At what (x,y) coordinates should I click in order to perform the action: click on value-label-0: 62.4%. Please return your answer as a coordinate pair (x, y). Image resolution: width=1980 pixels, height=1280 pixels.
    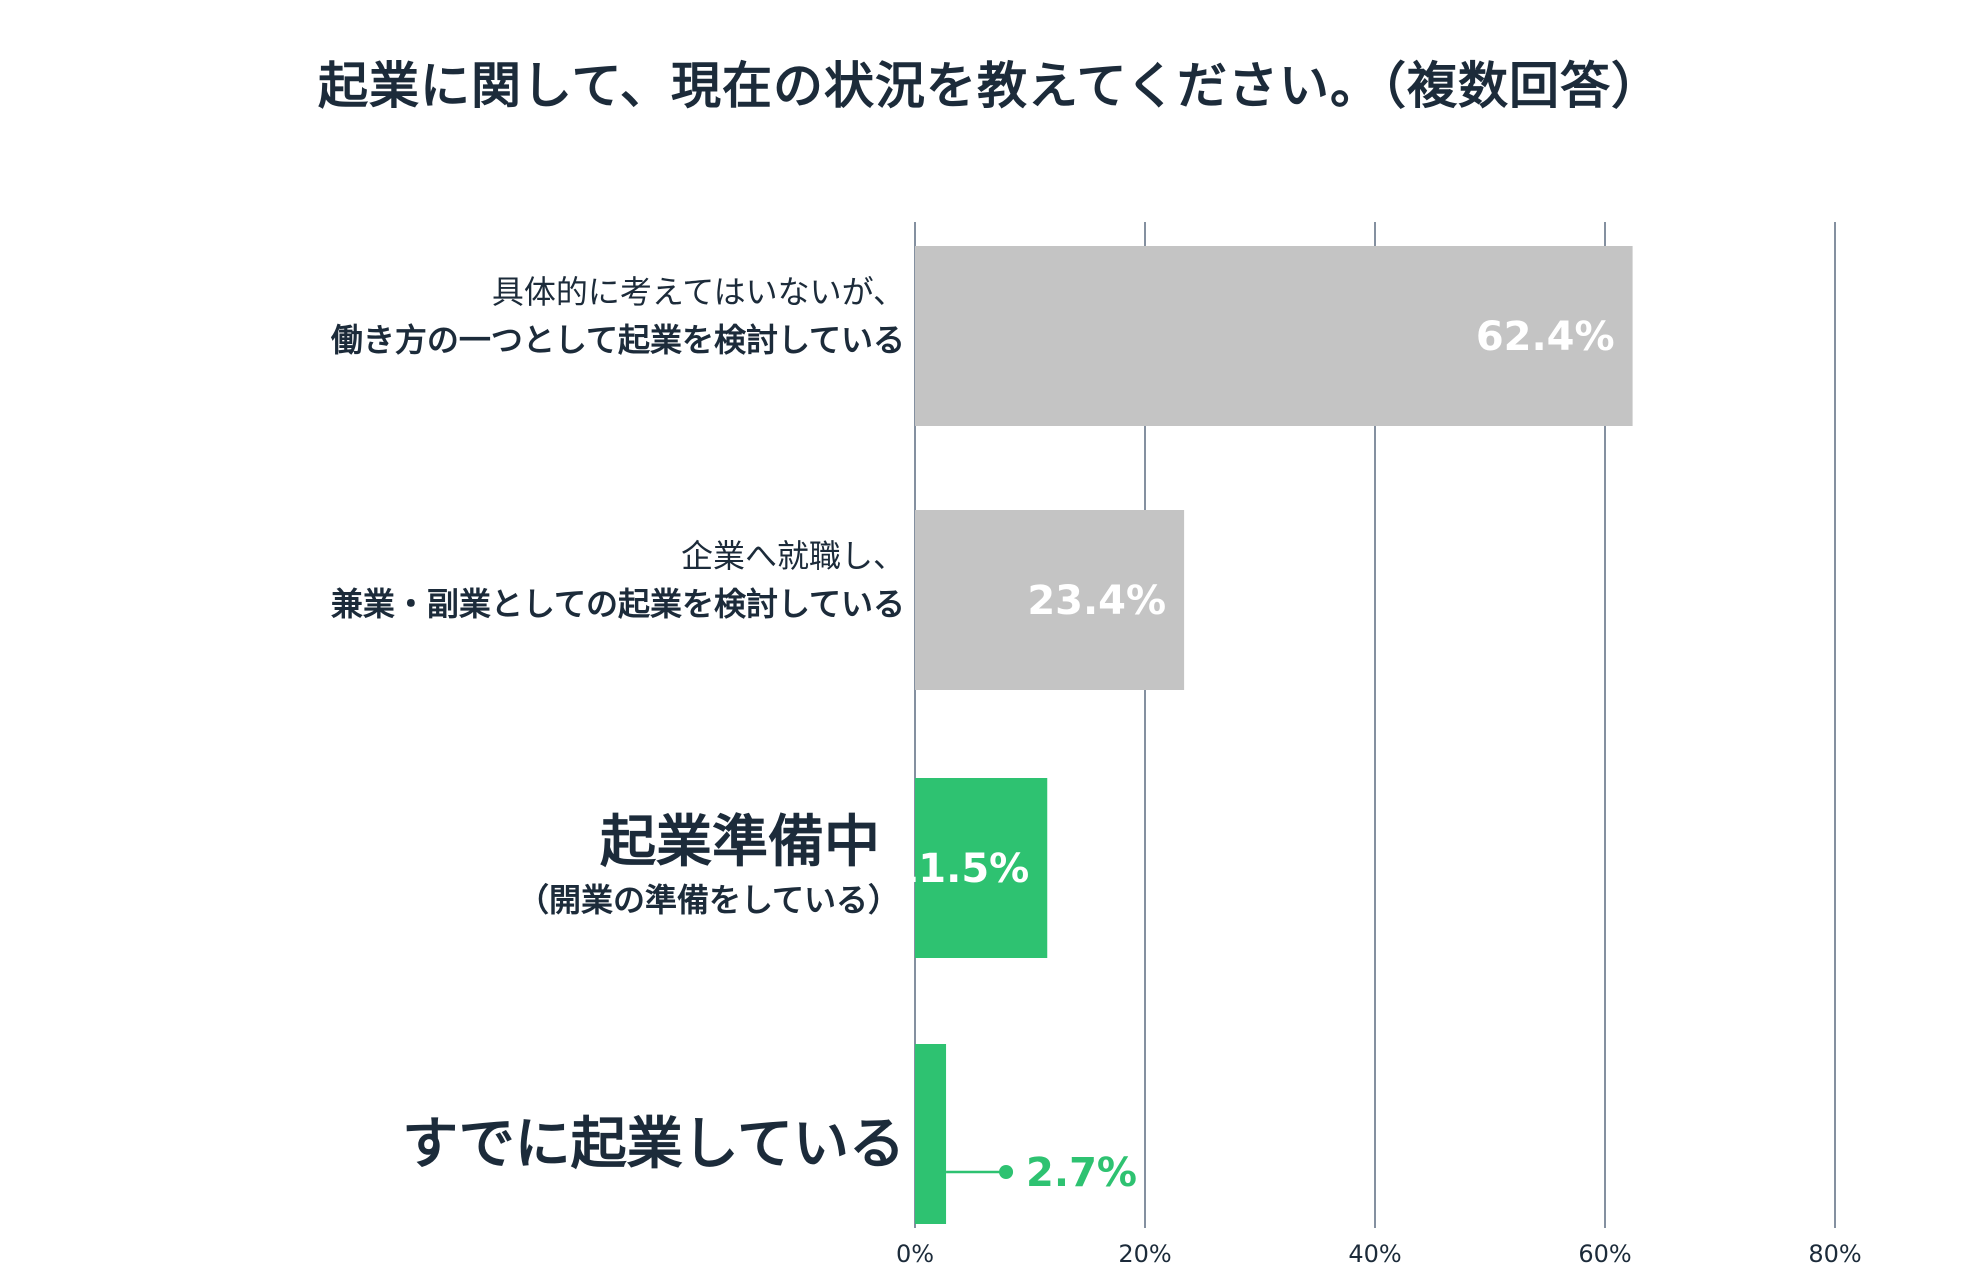
    Looking at the image, I should click on (1545, 337).